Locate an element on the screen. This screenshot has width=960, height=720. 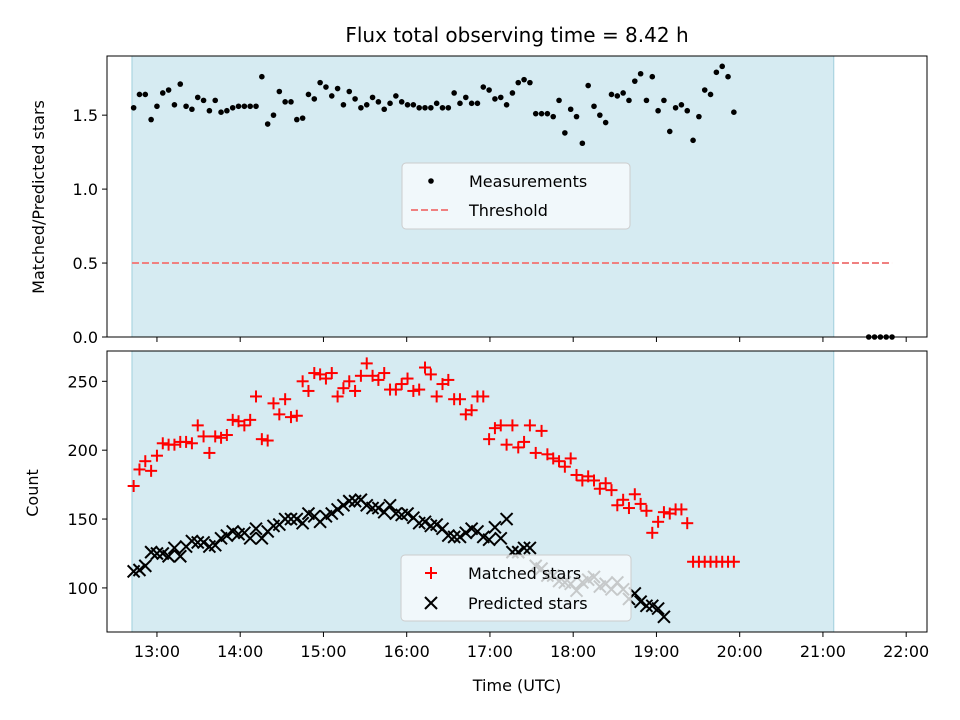
y-tick-label-upper: 1.0 is located at coordinates (85, 189).